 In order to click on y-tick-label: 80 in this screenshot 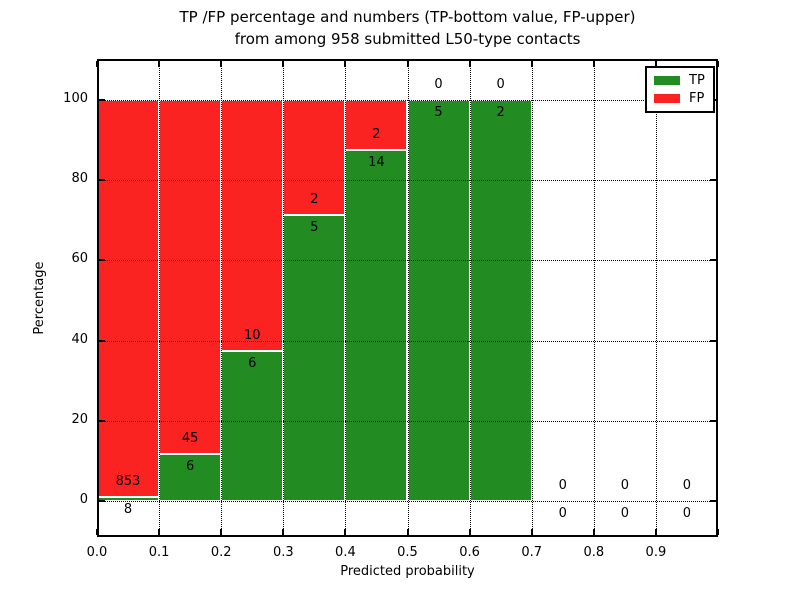, I will do `click(79, 179)`.